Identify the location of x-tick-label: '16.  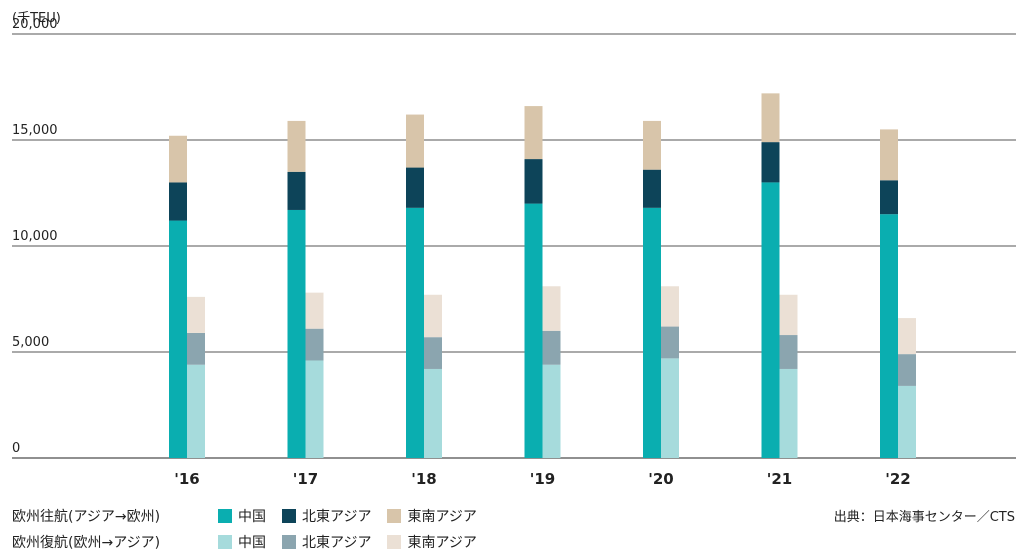
(186, 479).